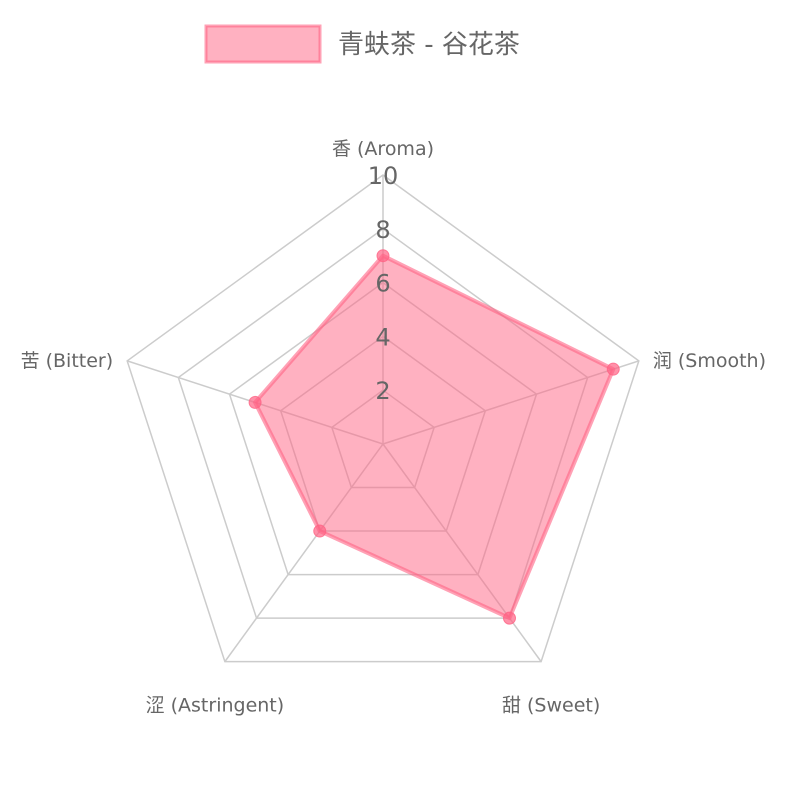 This screenshot has width=800, height=800. What do you see at coordinates (429, 45) in the screenshot?
I see `legend-label: 青蚨茶 - 谷花茶` at bounding box center [429, 45].